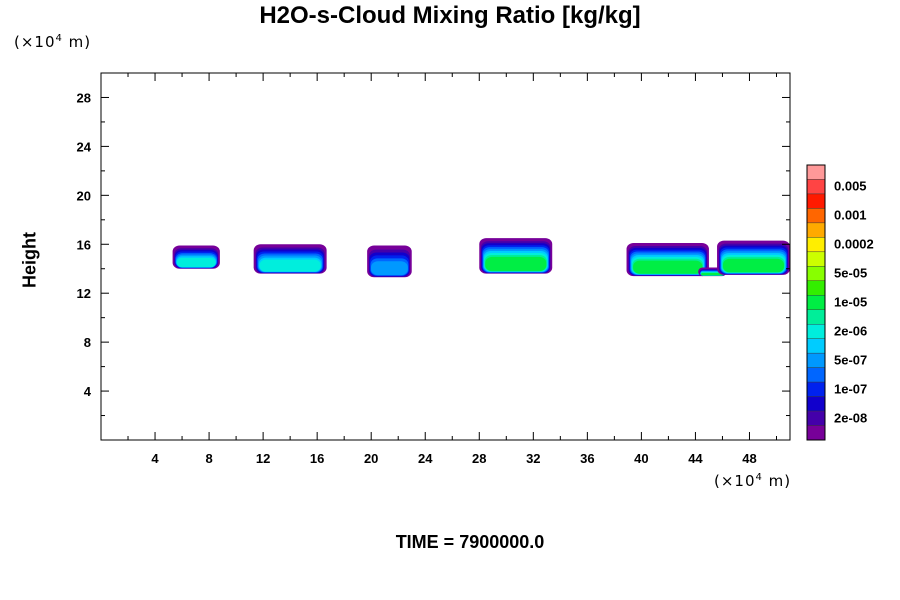 Image resolution: width=900 pixels, height=600 pixels. I want to click on x-tick-label: 28, so click(479, 458).